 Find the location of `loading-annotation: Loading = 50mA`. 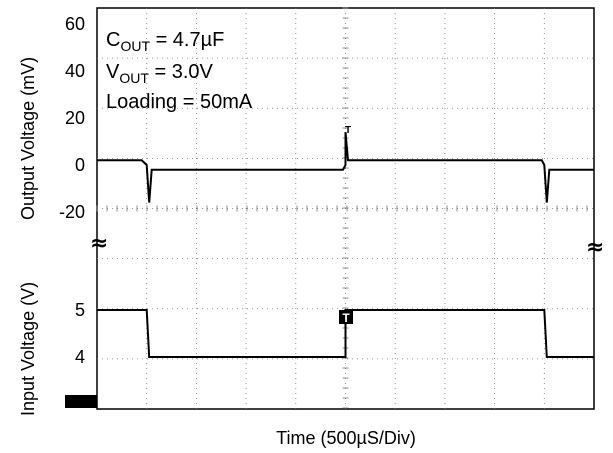

loading-annotation: Loading = 50mA is located at coordinates (179, 102).